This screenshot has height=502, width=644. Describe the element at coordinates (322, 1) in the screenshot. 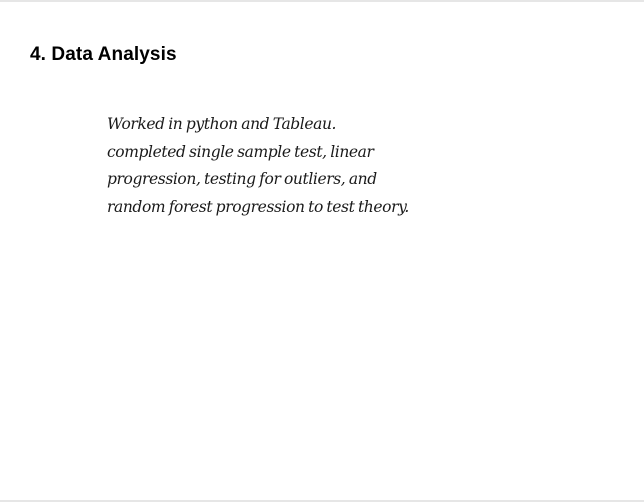

I see `top-divider` at that location.